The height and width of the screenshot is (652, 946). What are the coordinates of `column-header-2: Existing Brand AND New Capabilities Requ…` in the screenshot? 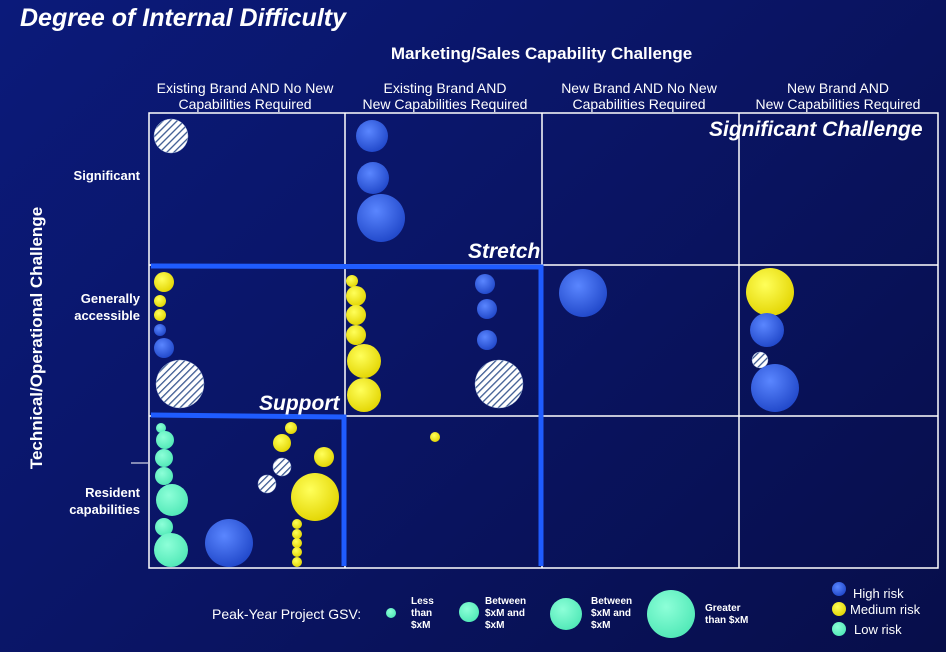 It's located at (445, 96).